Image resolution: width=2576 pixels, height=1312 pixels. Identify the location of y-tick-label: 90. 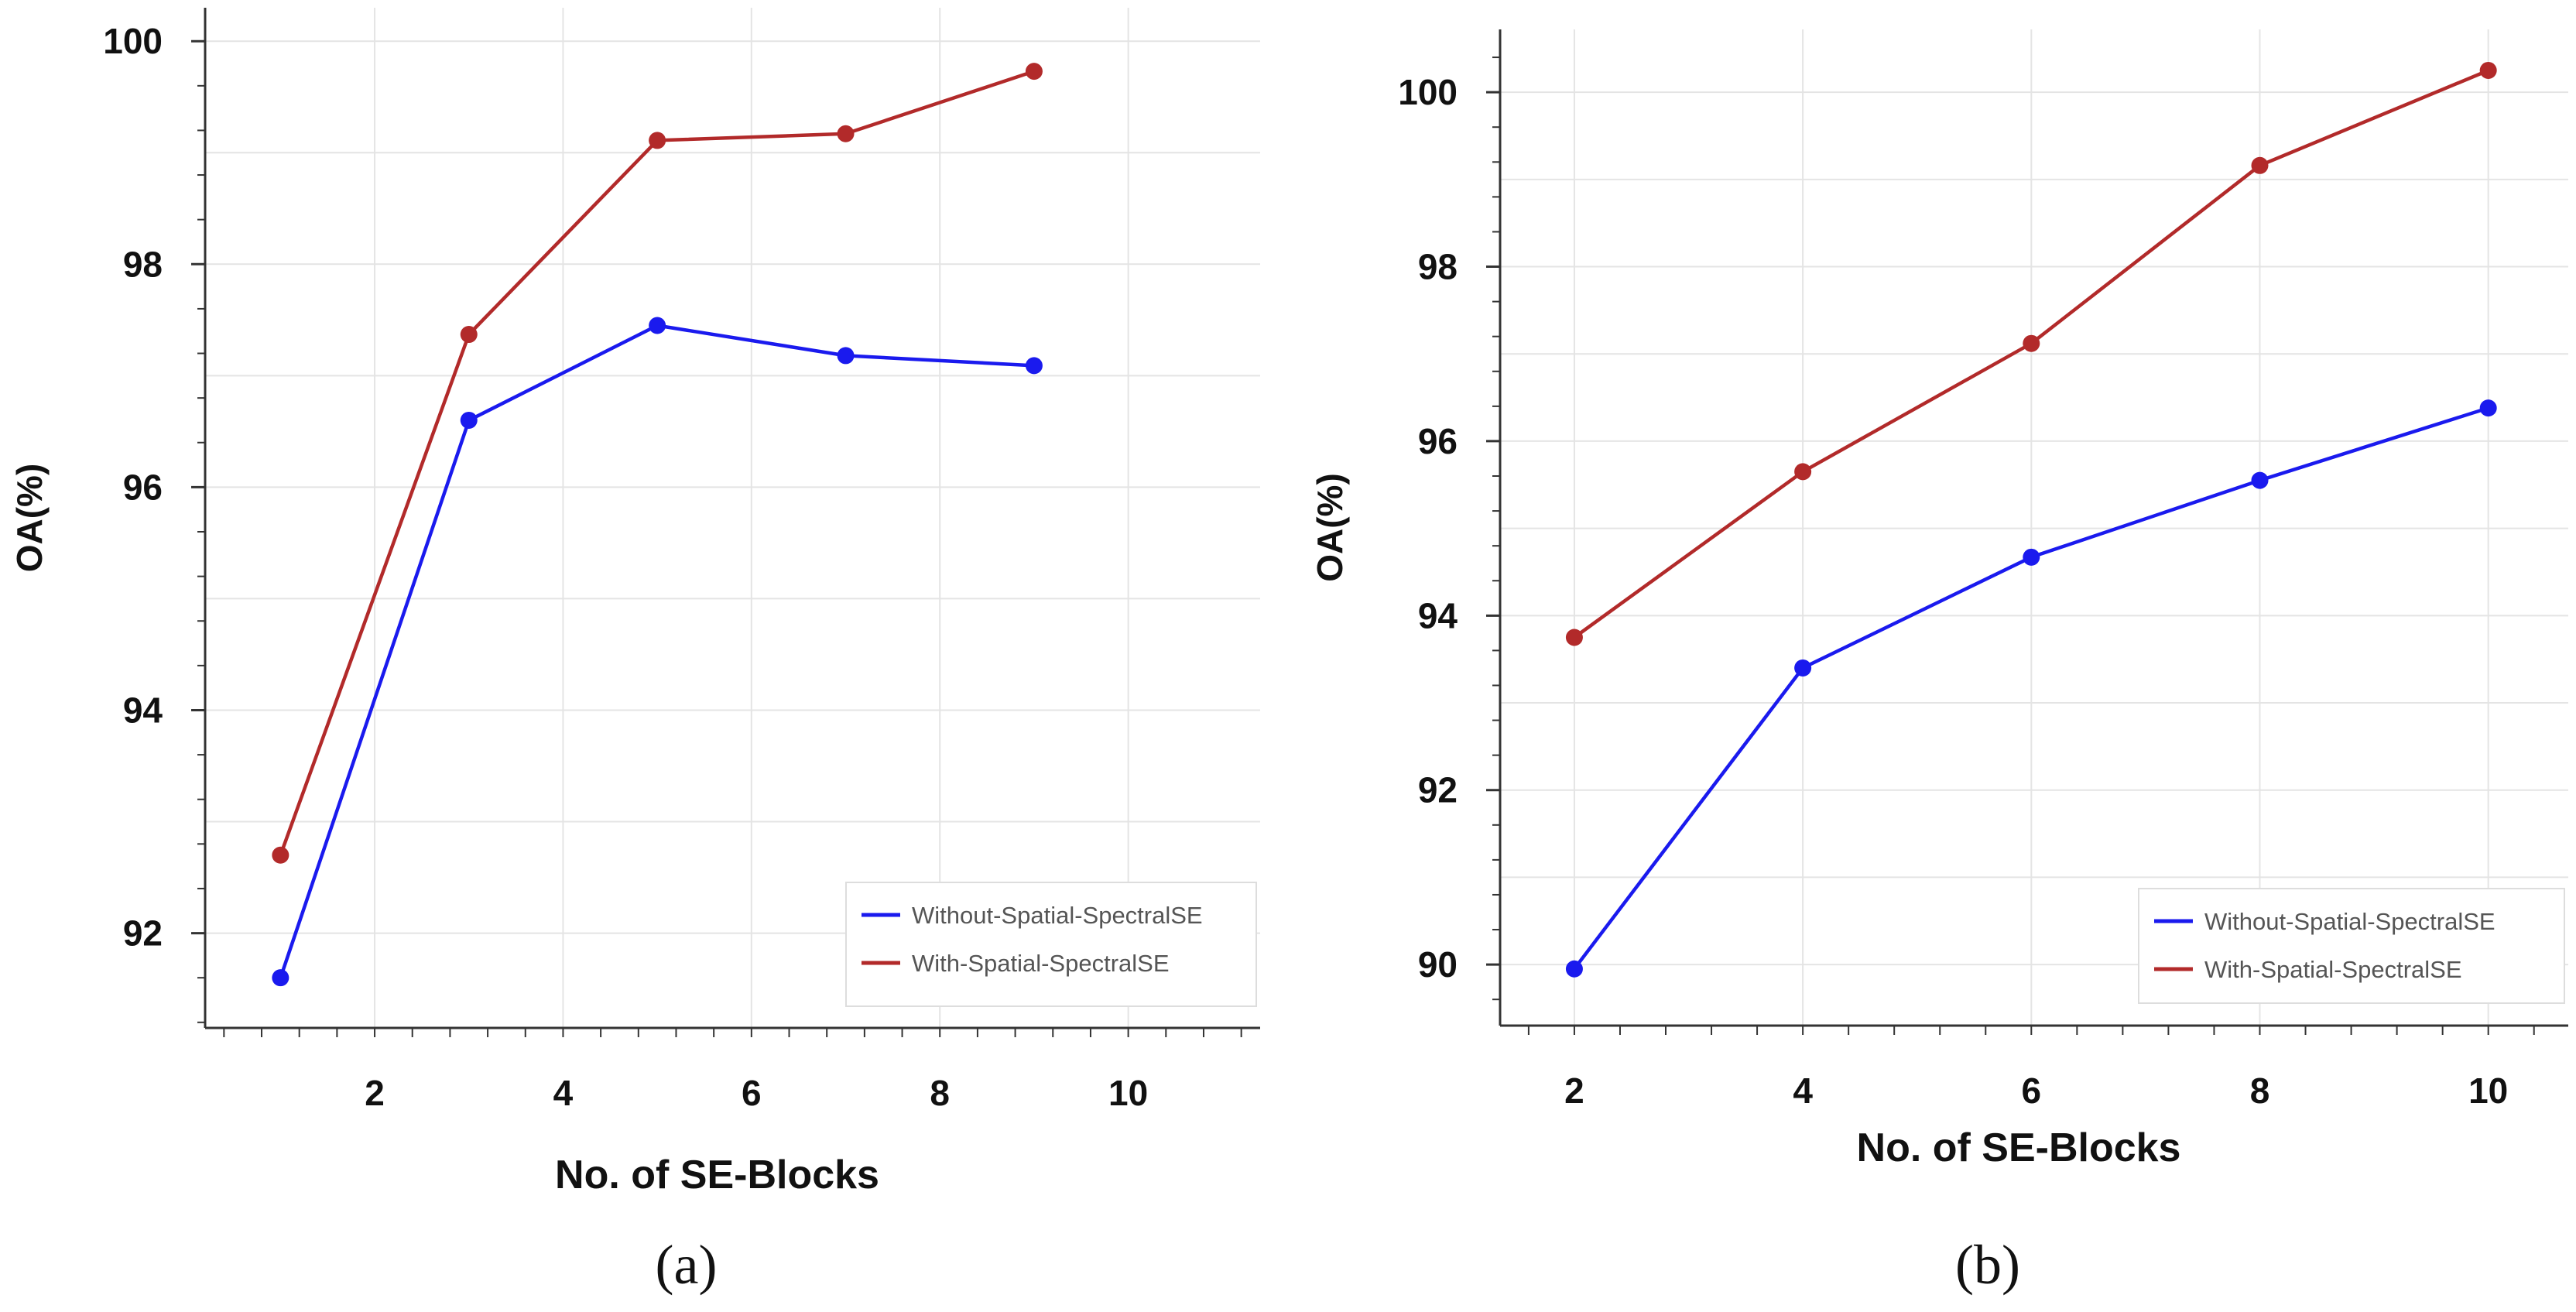
(1438, 965).